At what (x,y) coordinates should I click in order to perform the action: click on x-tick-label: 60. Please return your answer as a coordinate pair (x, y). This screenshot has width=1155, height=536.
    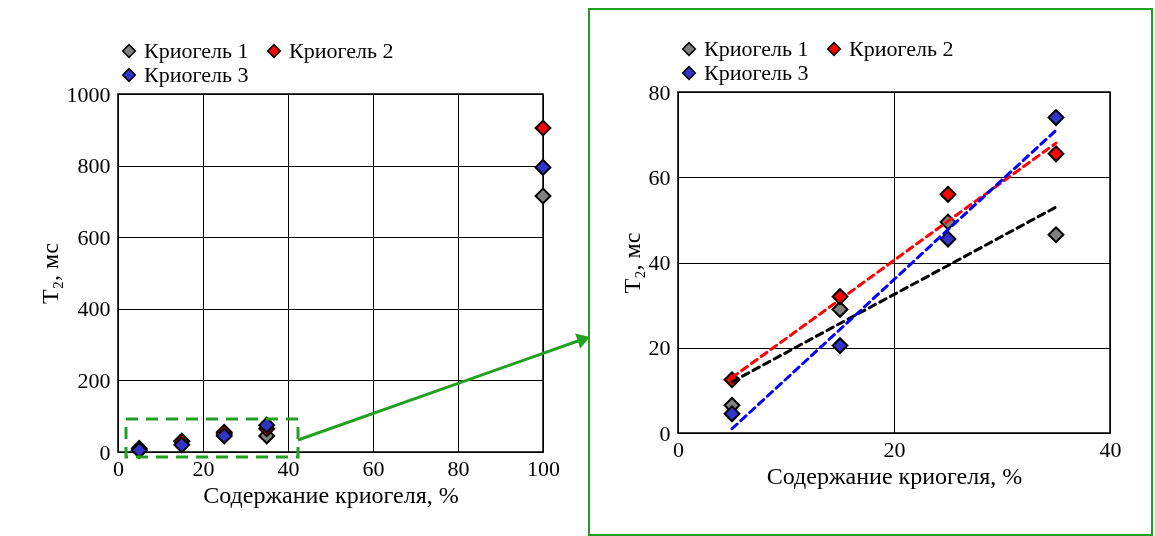
    Looking at the image, I should click on (373, 468).